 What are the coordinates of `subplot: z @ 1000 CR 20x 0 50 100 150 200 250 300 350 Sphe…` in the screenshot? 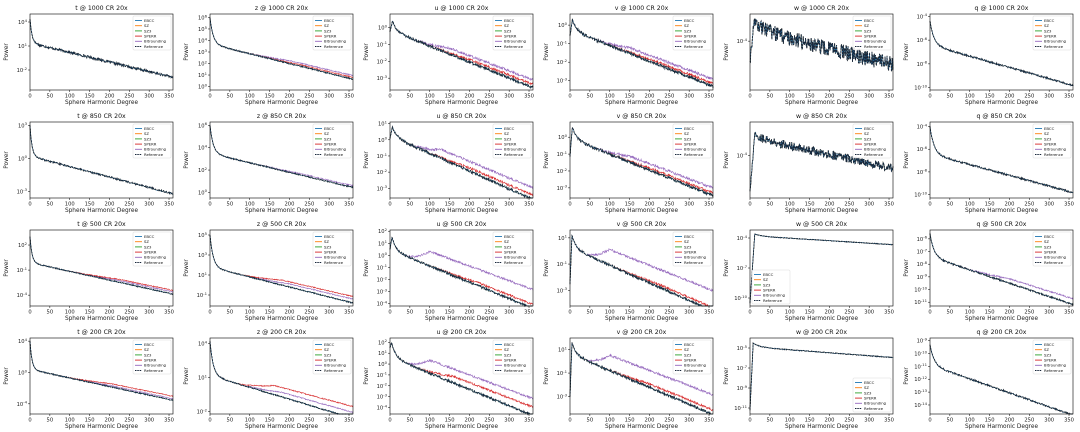 It's located at (269, 55).